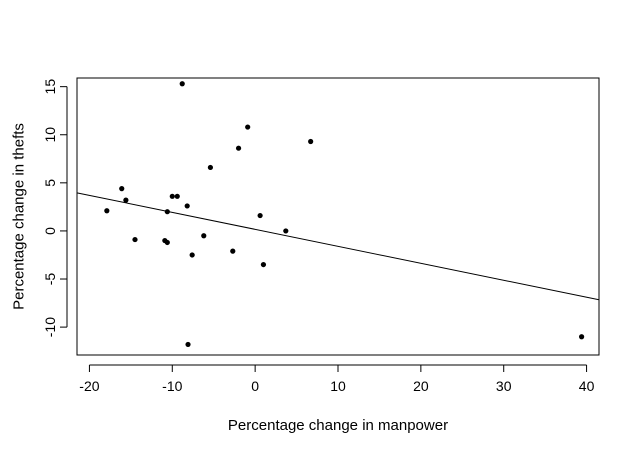  What do you see at coordinates (50, 279) in the screenshot?
I see `y-tick-label: -5` at bounding box center [50, 279].